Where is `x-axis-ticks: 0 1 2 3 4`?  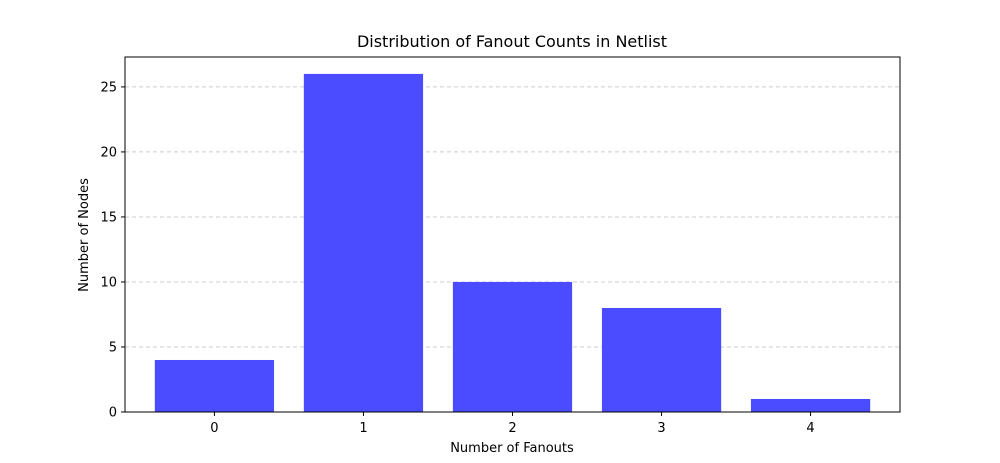 x-axis-ticks: 0 1 2 3 4 is located at coordinates (512, 424).